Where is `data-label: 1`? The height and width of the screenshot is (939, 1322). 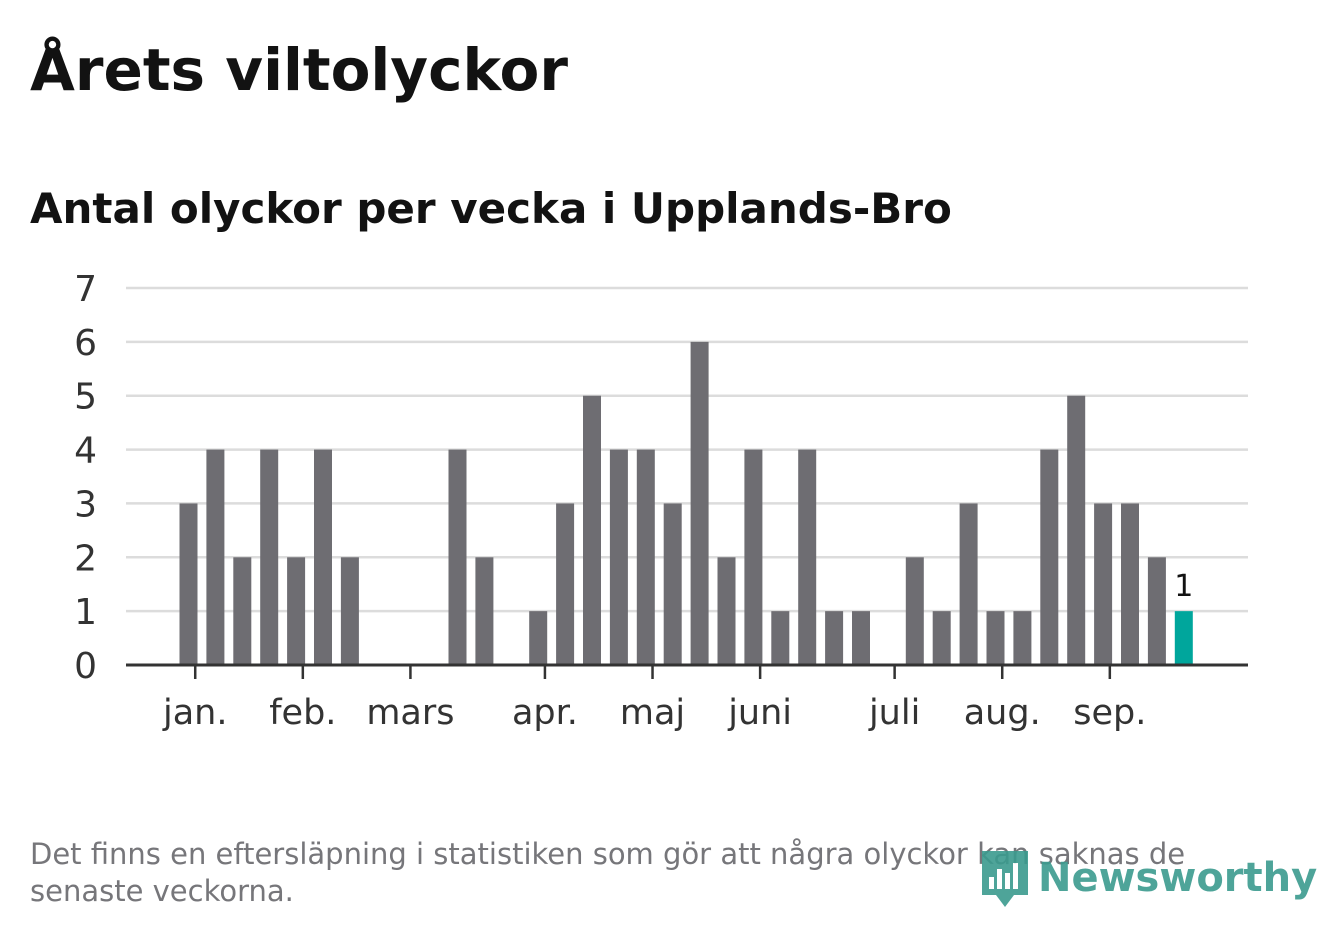 data-label: 1 is located at coordinates (1183, 586).